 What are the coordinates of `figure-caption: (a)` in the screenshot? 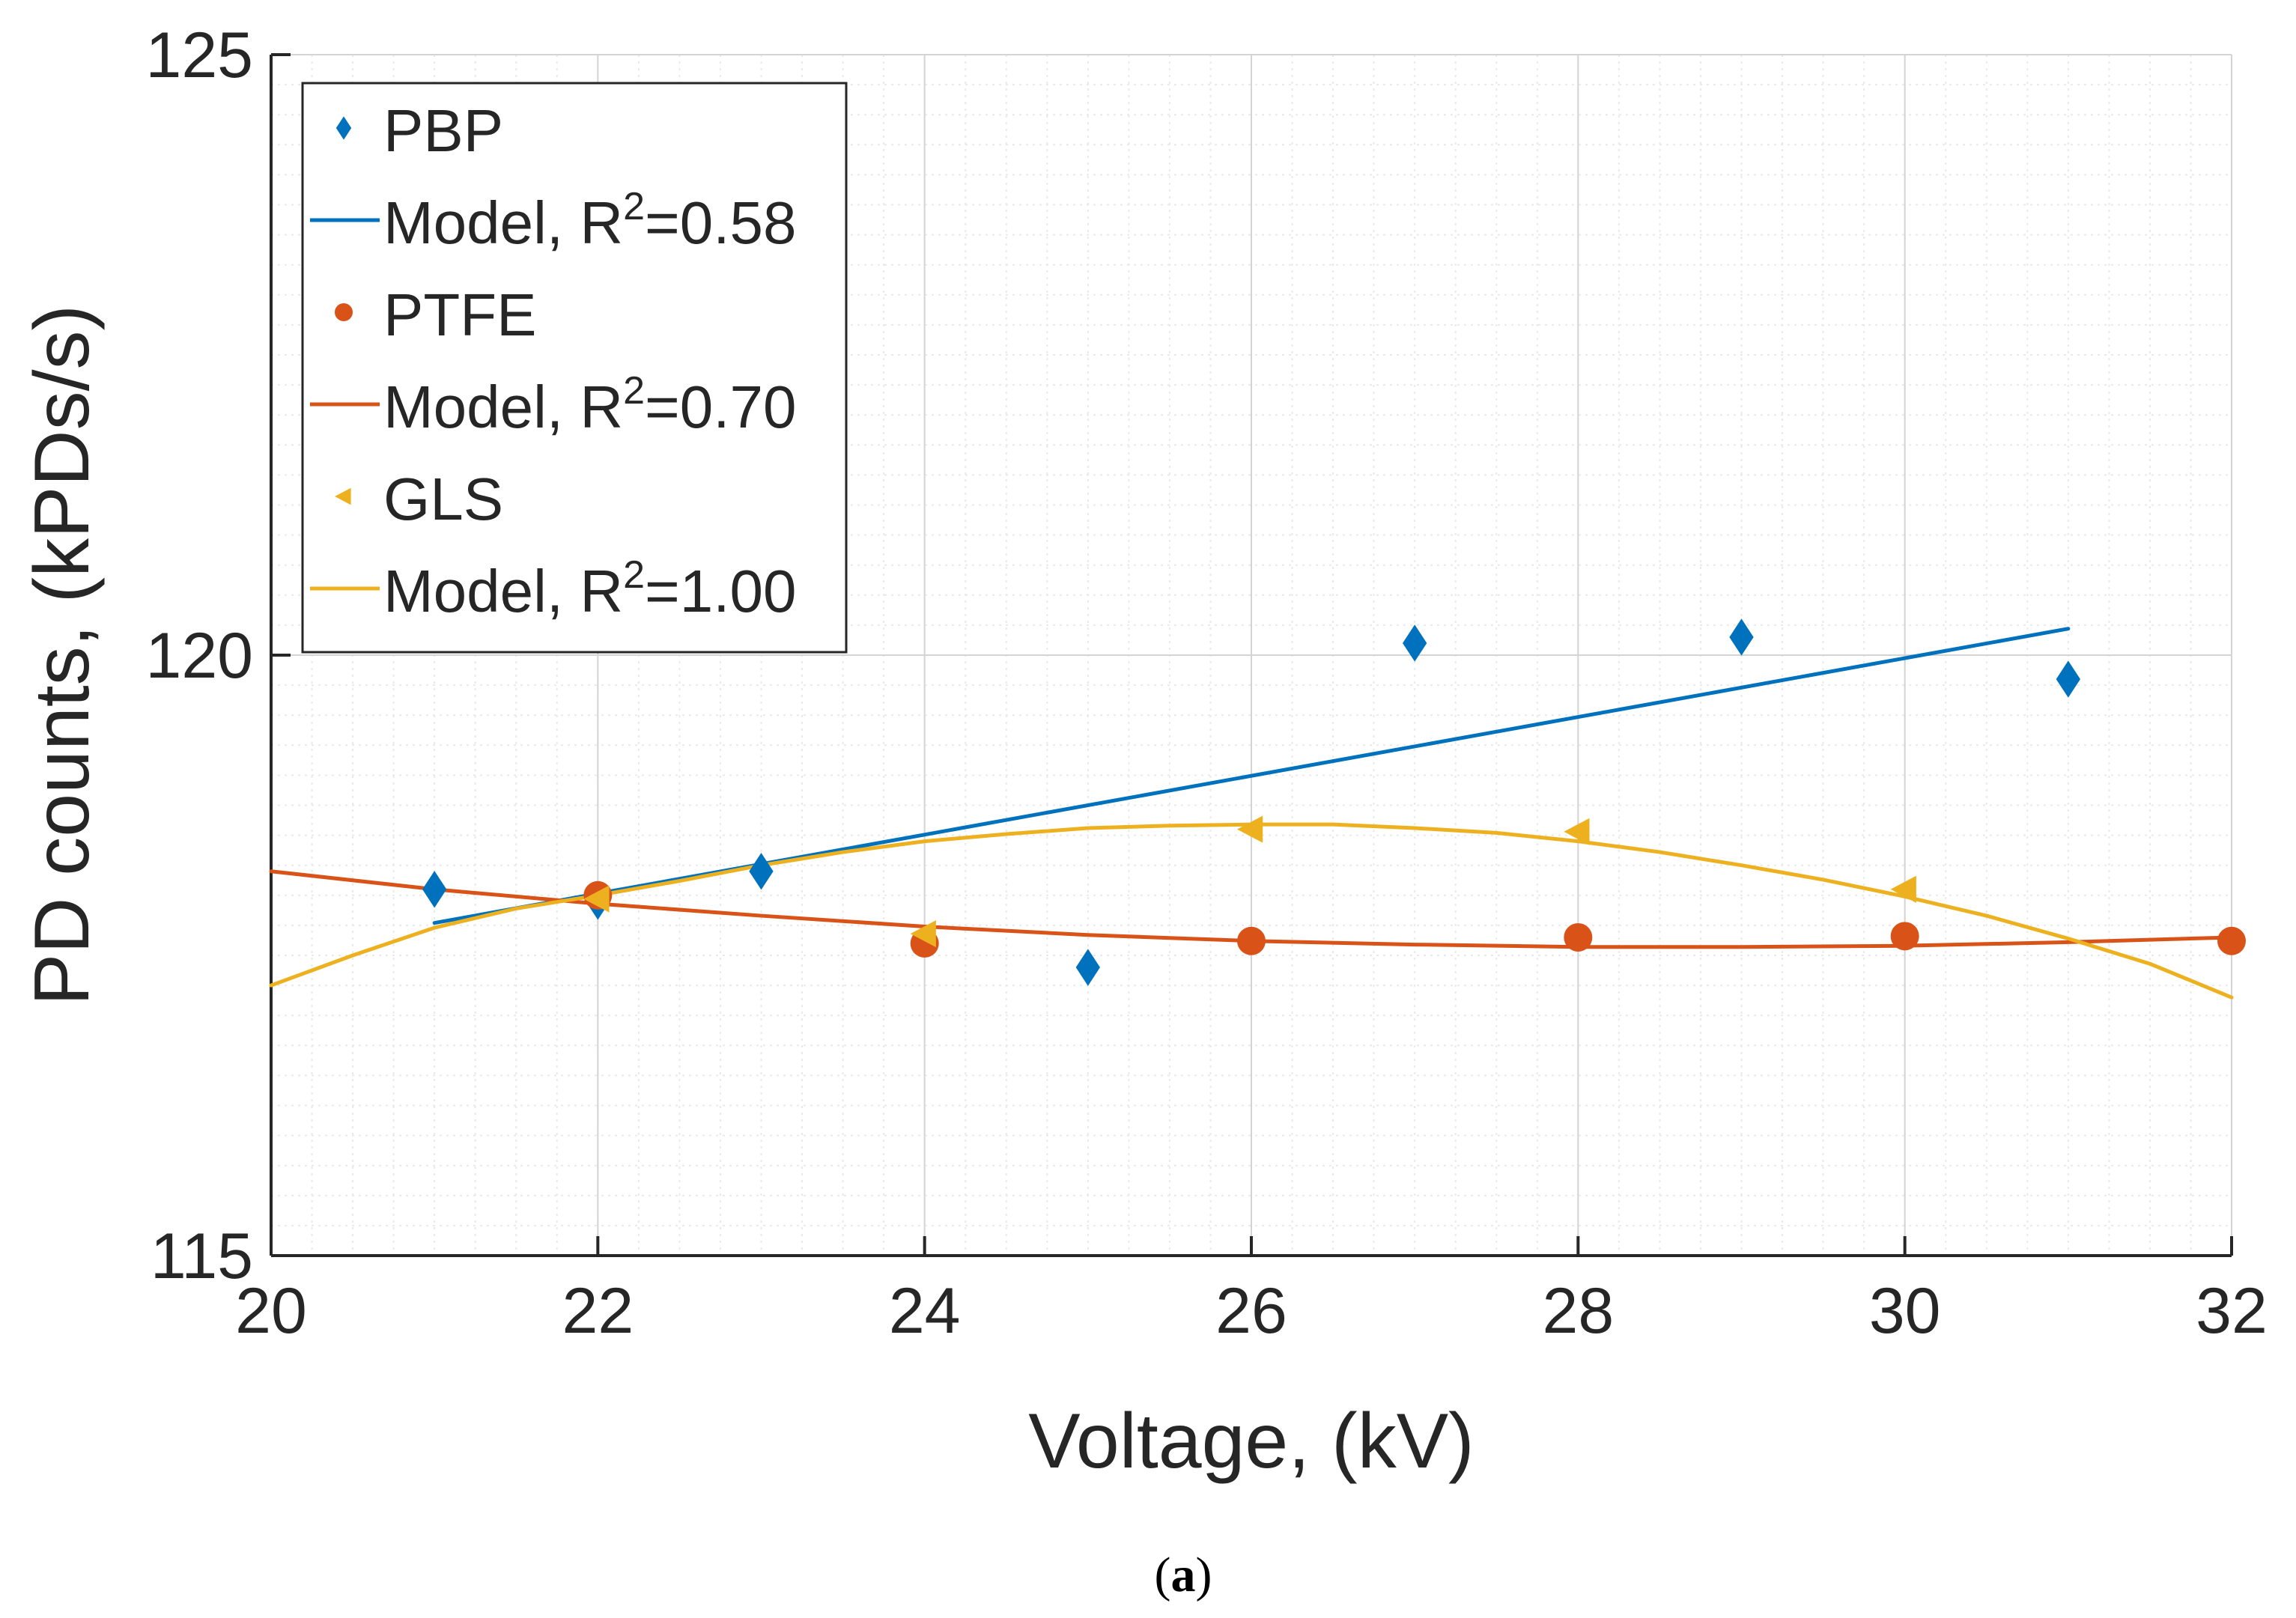 It's located at (1183, 1575).